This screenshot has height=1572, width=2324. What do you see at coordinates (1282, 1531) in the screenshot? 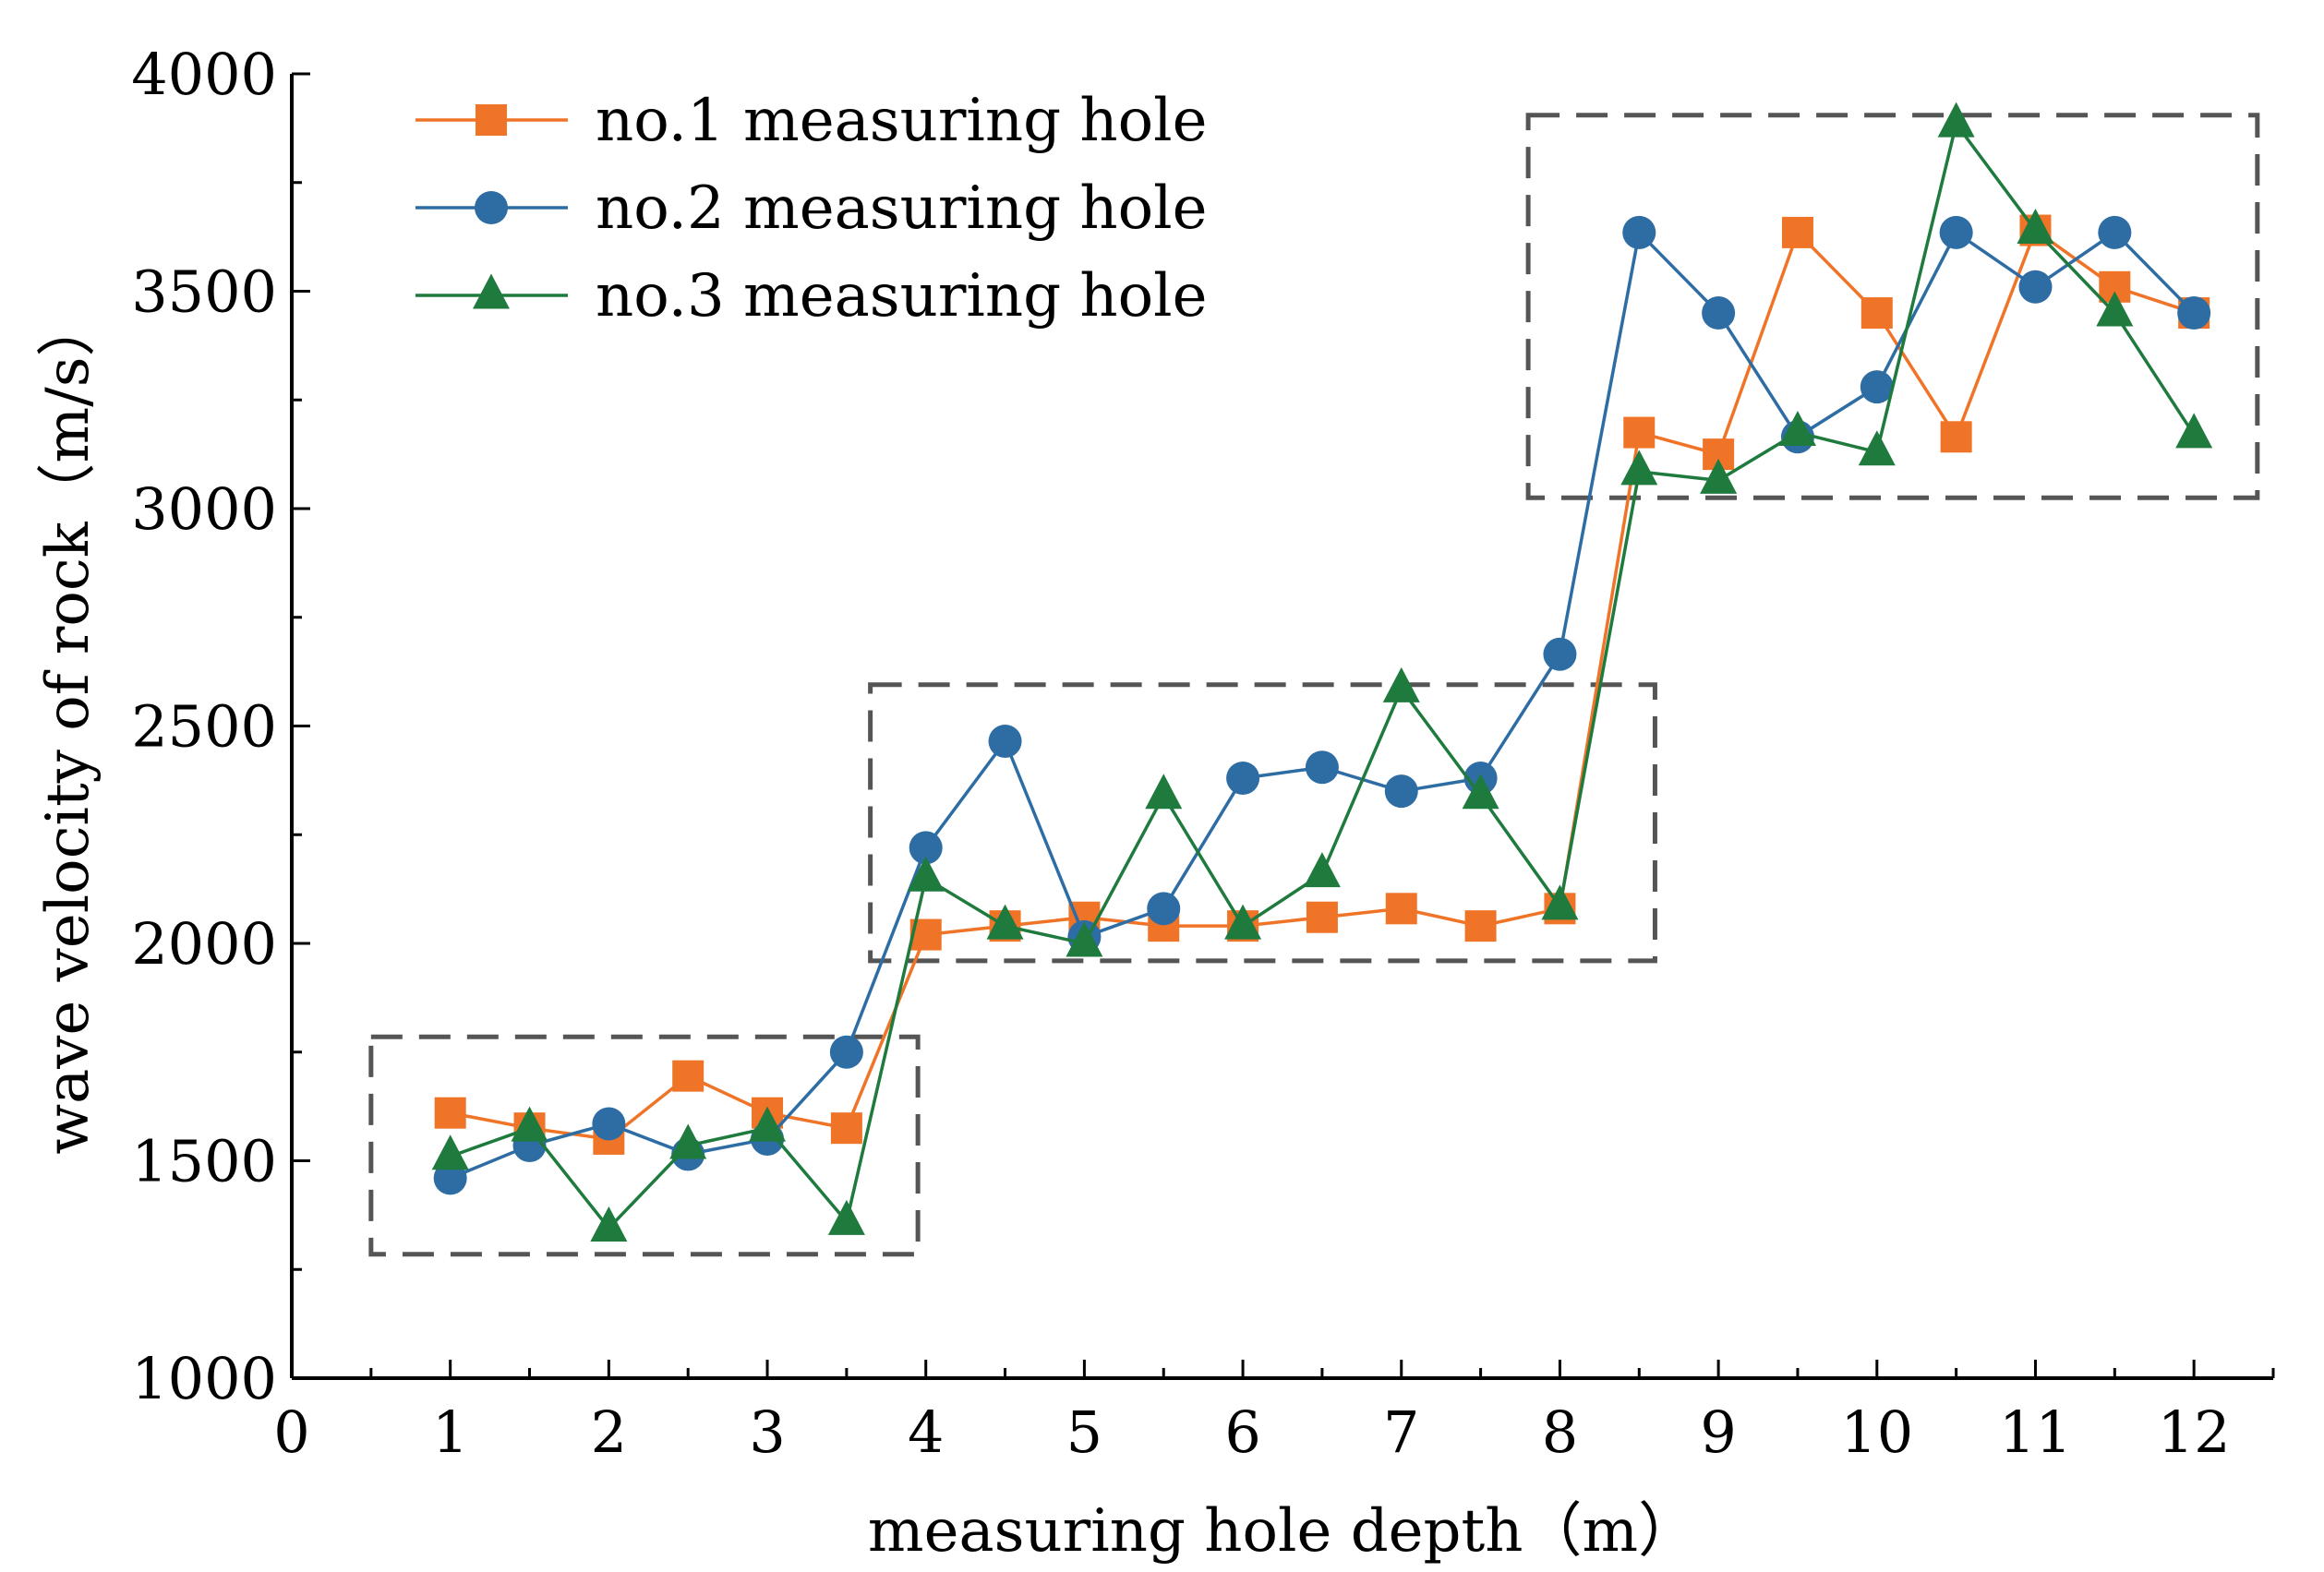
I see `x-axis-title: measuring hole depth（m）` at bounding box center [1282, 1531].